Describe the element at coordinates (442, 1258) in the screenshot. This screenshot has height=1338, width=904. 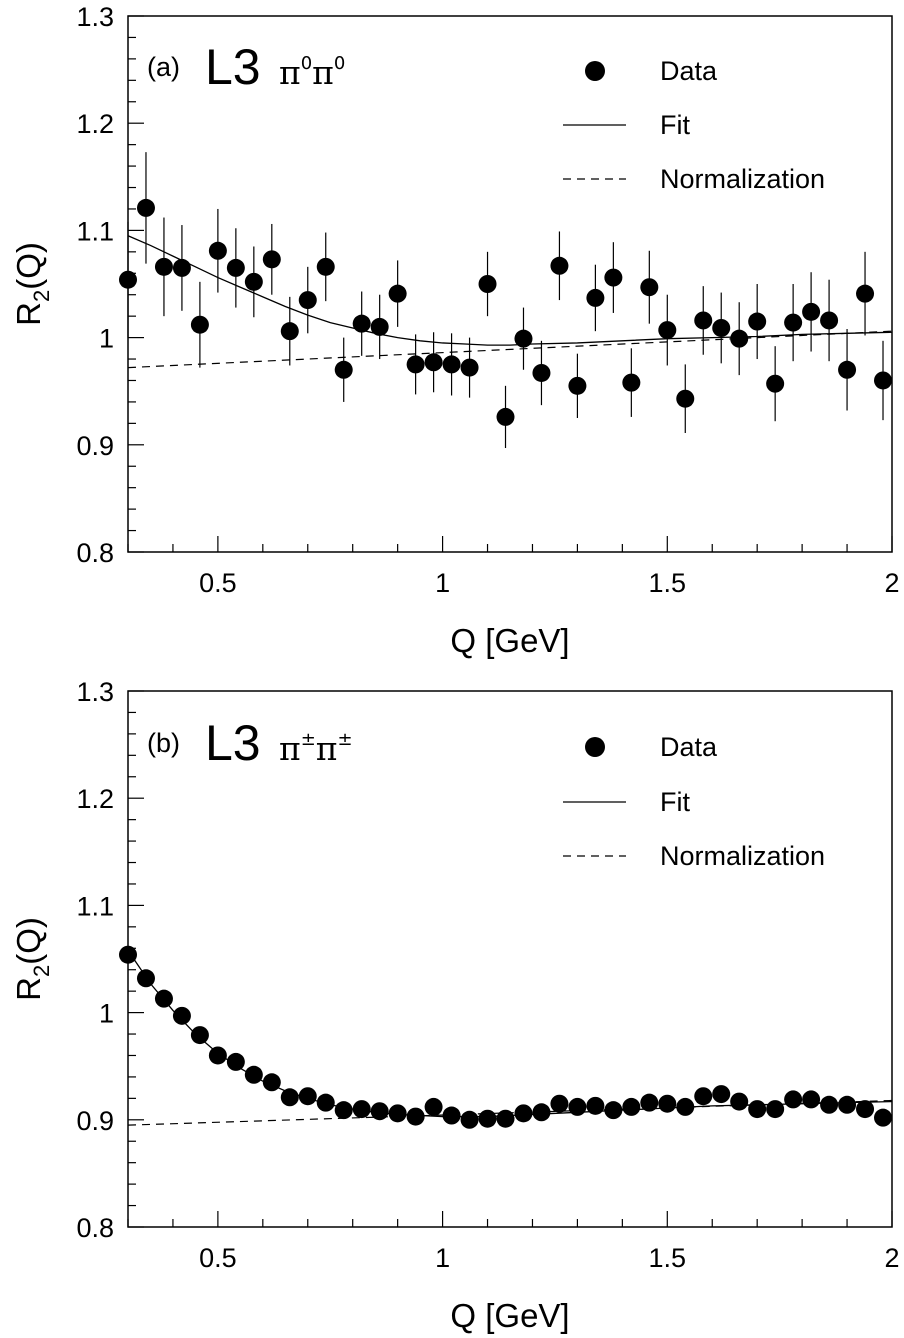
I see `x-tick-label: 1` at that location.